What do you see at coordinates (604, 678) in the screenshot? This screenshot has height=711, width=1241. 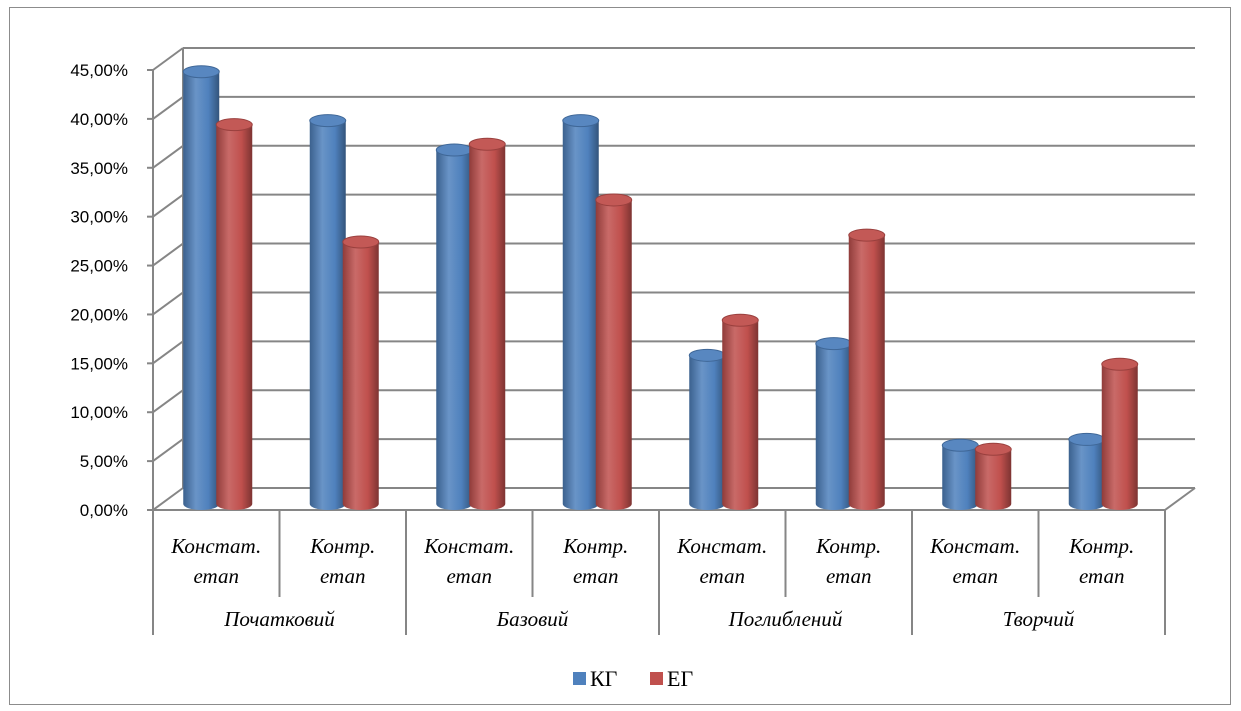 I see `legend-label: КГ` at bounding box center [604, 678].